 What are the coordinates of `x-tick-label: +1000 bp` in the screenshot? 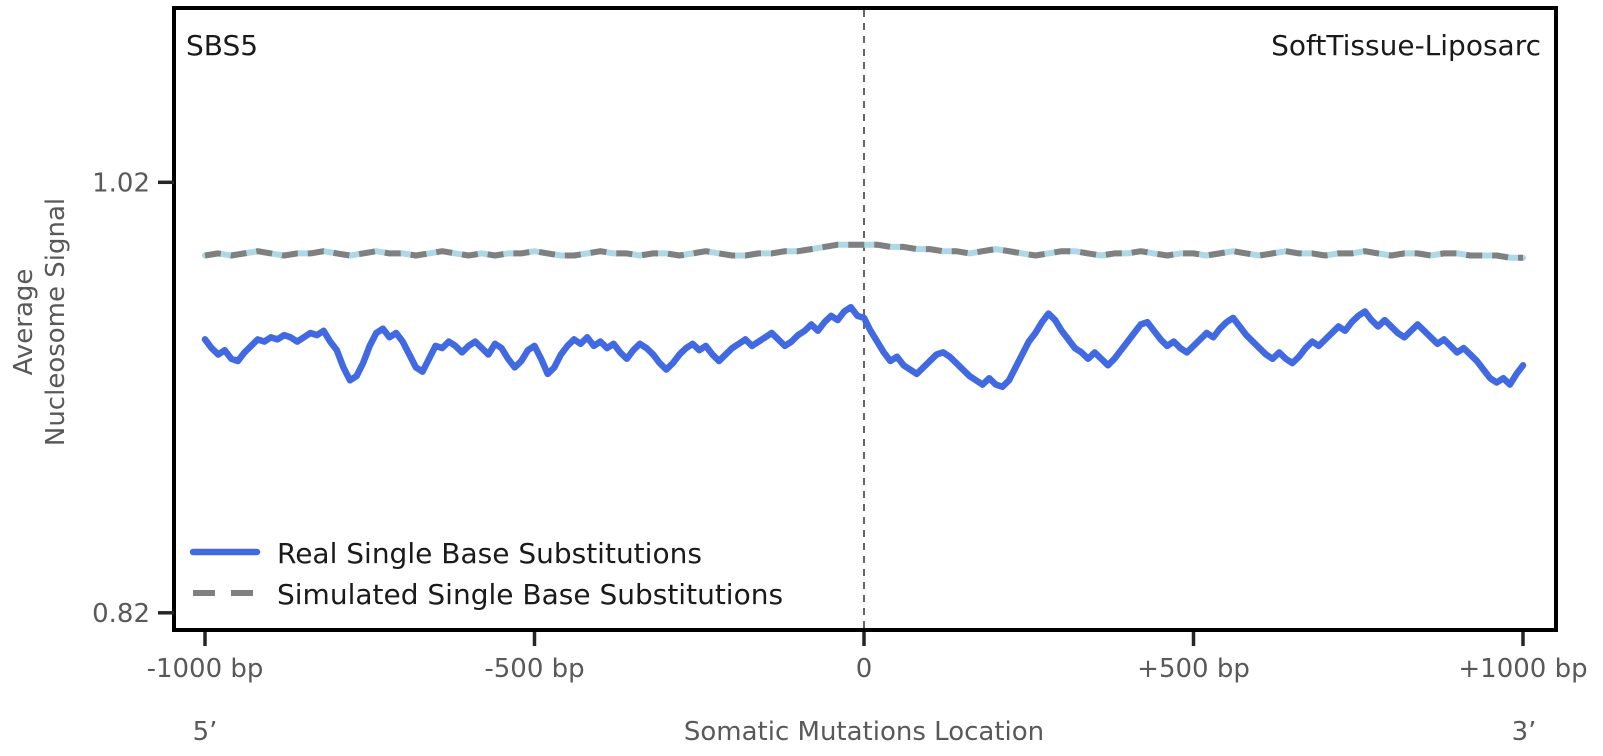 It's located at (1522, 669).